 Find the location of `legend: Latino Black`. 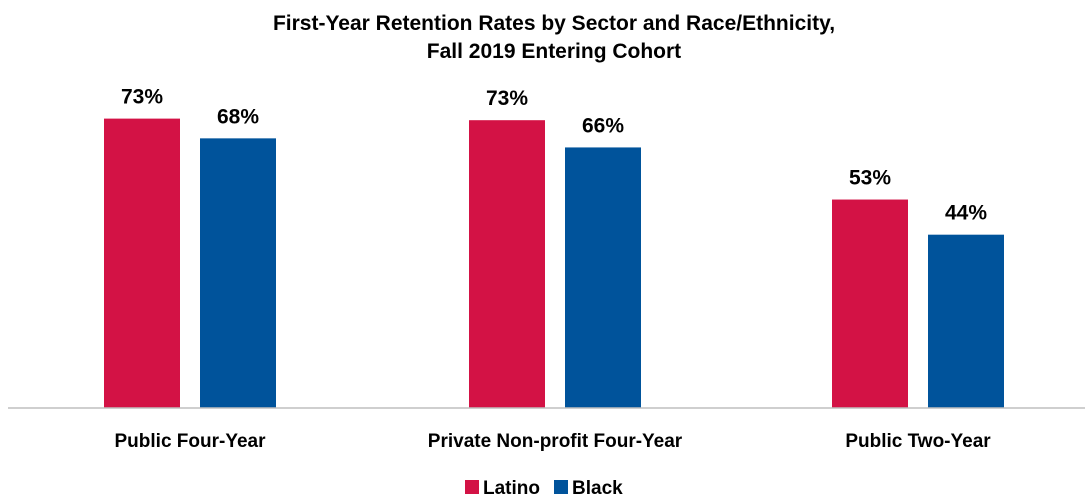

legend: Latino Black is located at coordinates (544, 488).